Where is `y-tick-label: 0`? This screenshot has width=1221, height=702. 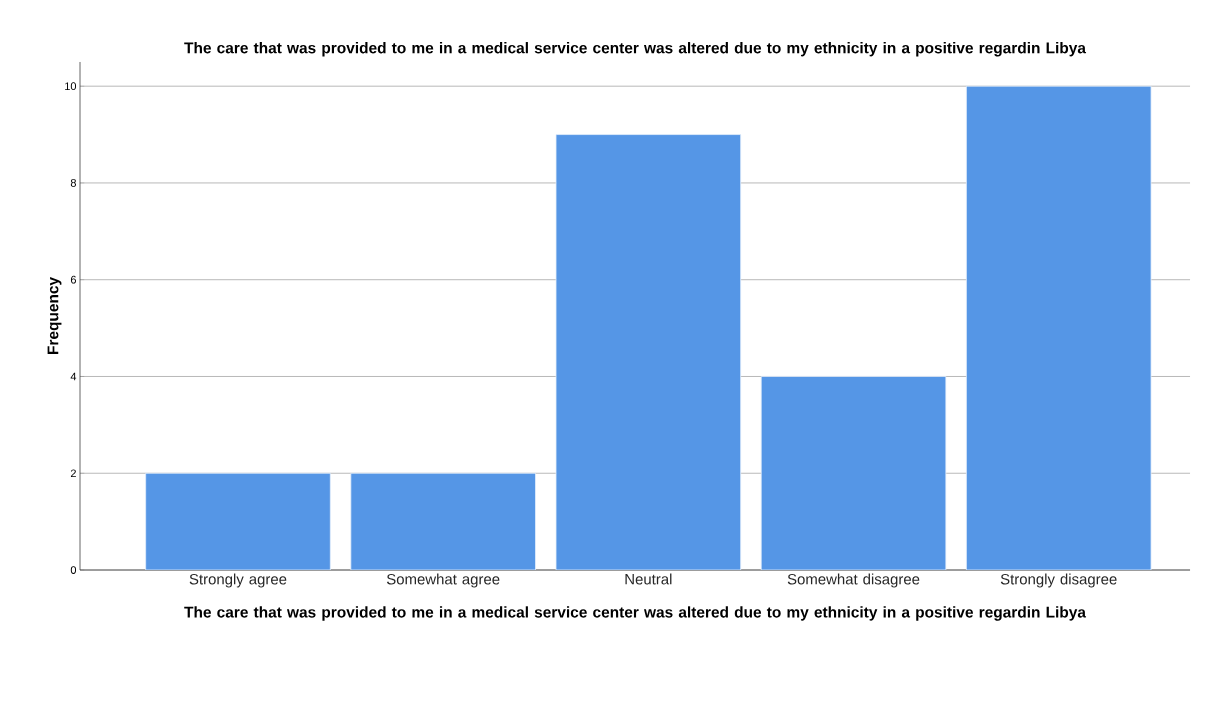 y-tick-label: 0 is located at coordinates (73, 570).